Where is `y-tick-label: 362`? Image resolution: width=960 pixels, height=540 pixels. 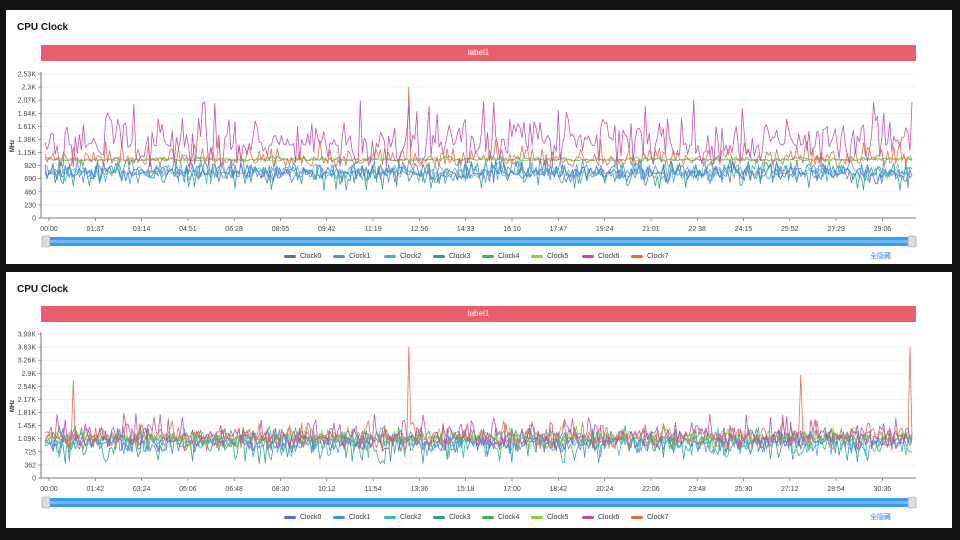 y-tick-label: 362 is located at coordinates (30, 465).